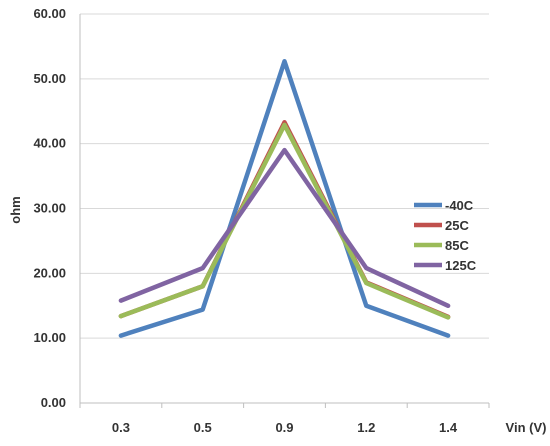 Image resolution: width=550 pixels, height=446 pixels. What do you see at coordinates (49, 208) in the screenshot?
I see `y-tick-label-3: 30.00` at bounding box center [49, 208].